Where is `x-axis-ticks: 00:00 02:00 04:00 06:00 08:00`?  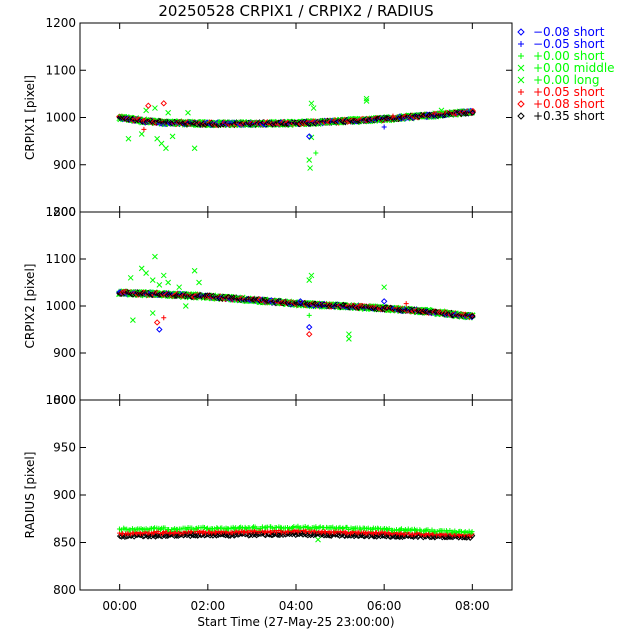 x-axis-ticks: 00:00 02:00 04:00 06:00 08:00 is located at coordinates (295, 606).